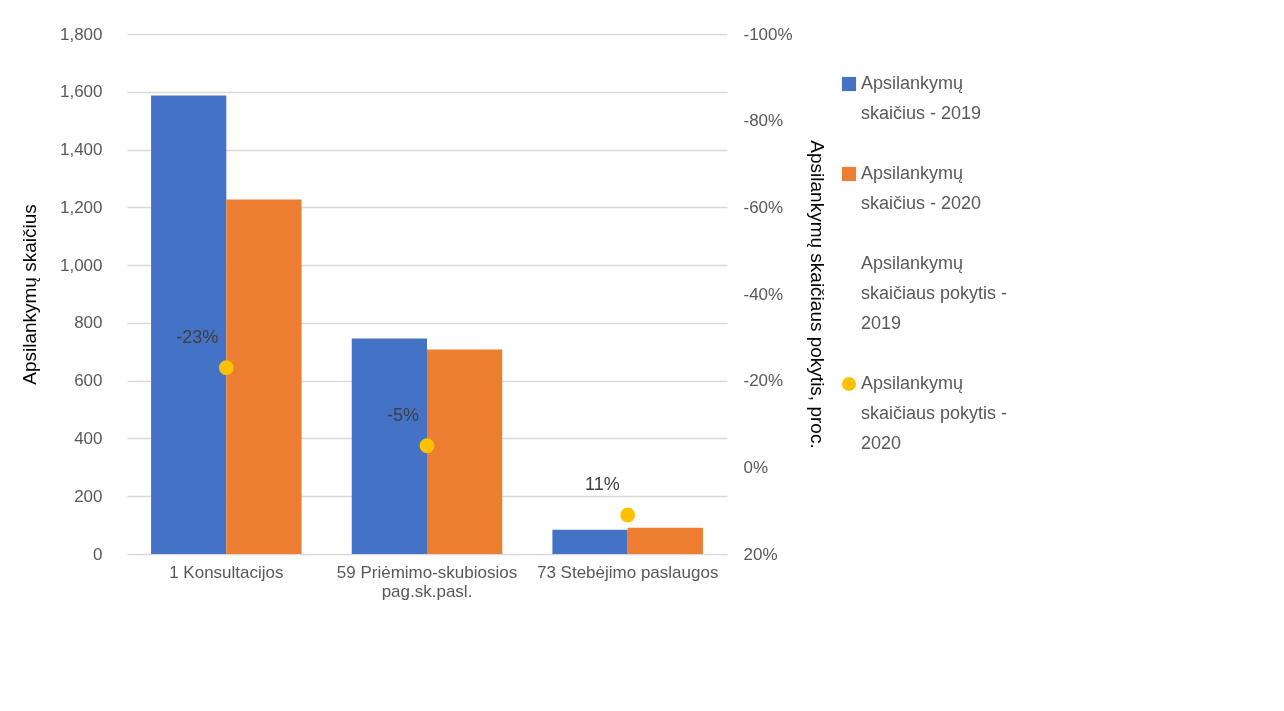 The image size is (1284, 711). What do you see at coordinates (88, 381) in the screenshot?
I see `y-tick-label: 600` at bounding box center [88, 381].